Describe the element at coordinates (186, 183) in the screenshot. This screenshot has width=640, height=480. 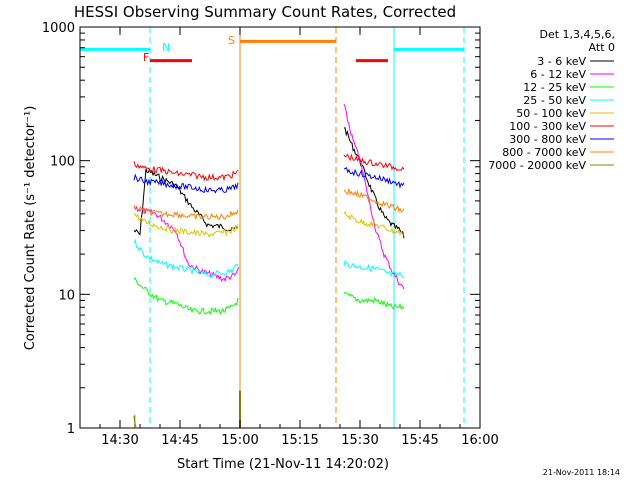
I see `series-line-6-seg1` at that location.